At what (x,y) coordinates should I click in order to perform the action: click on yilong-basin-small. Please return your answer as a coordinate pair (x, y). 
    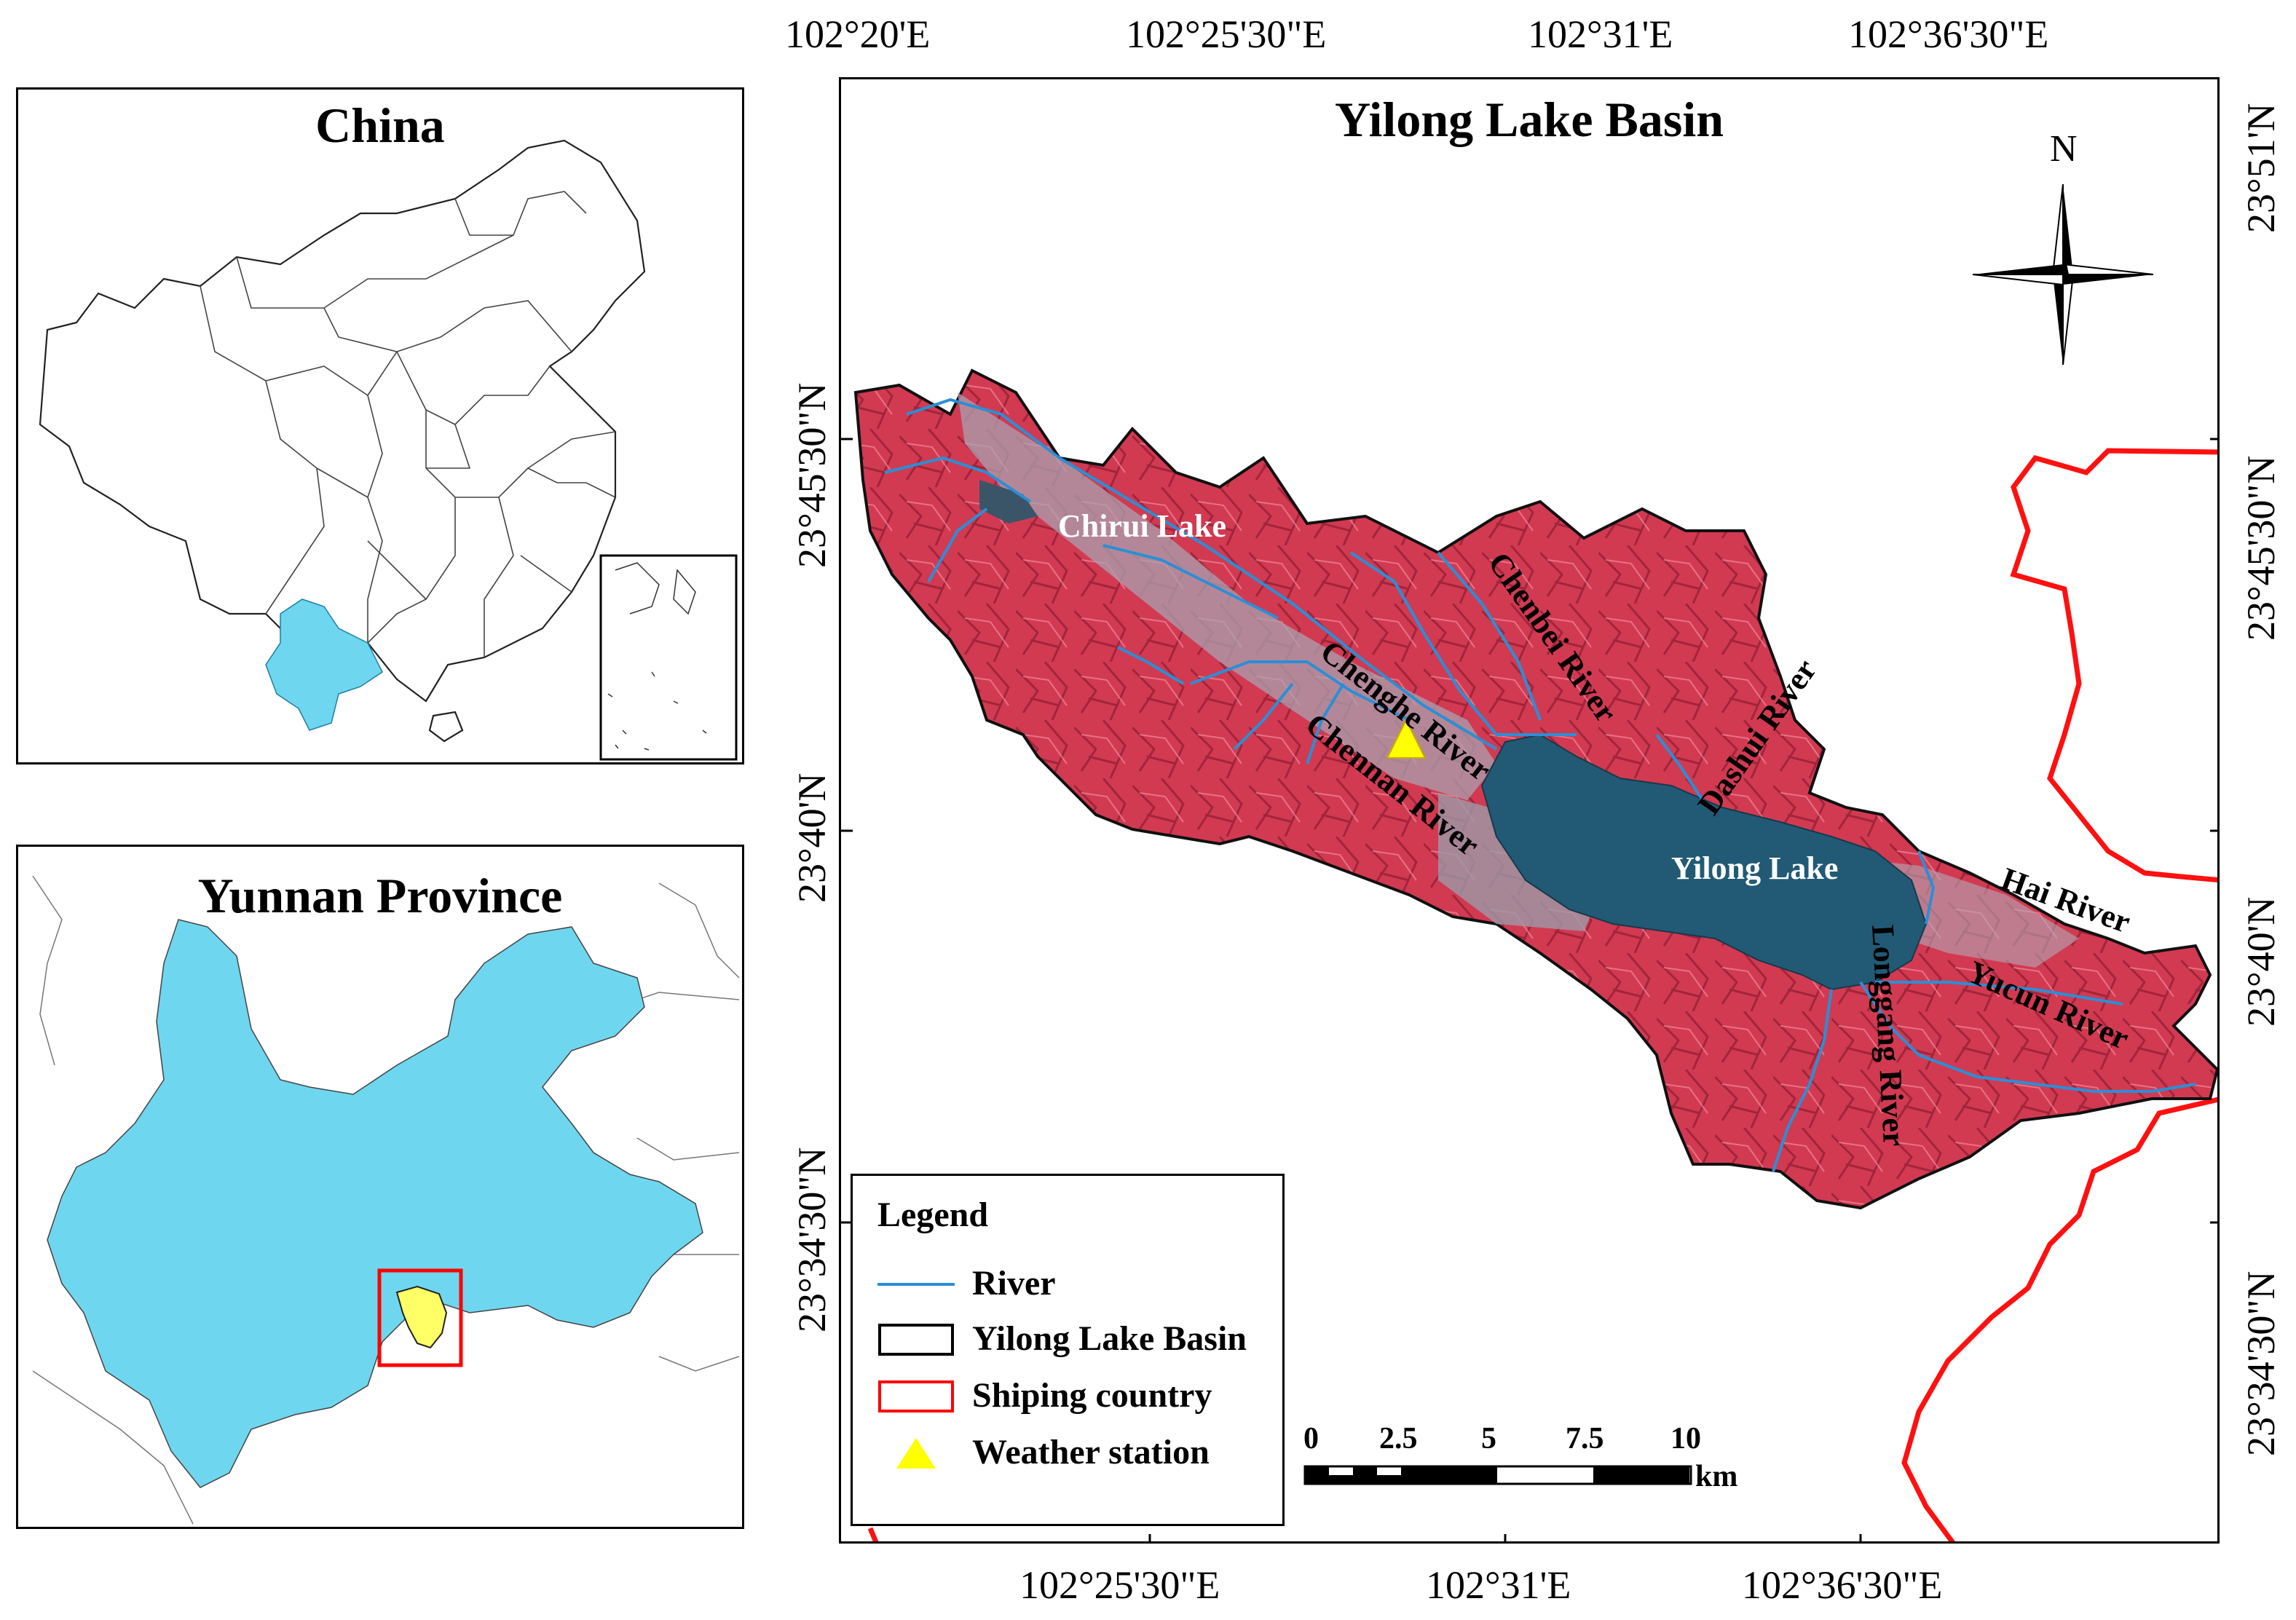
    Looking at the image, I should click on (421, 1317).